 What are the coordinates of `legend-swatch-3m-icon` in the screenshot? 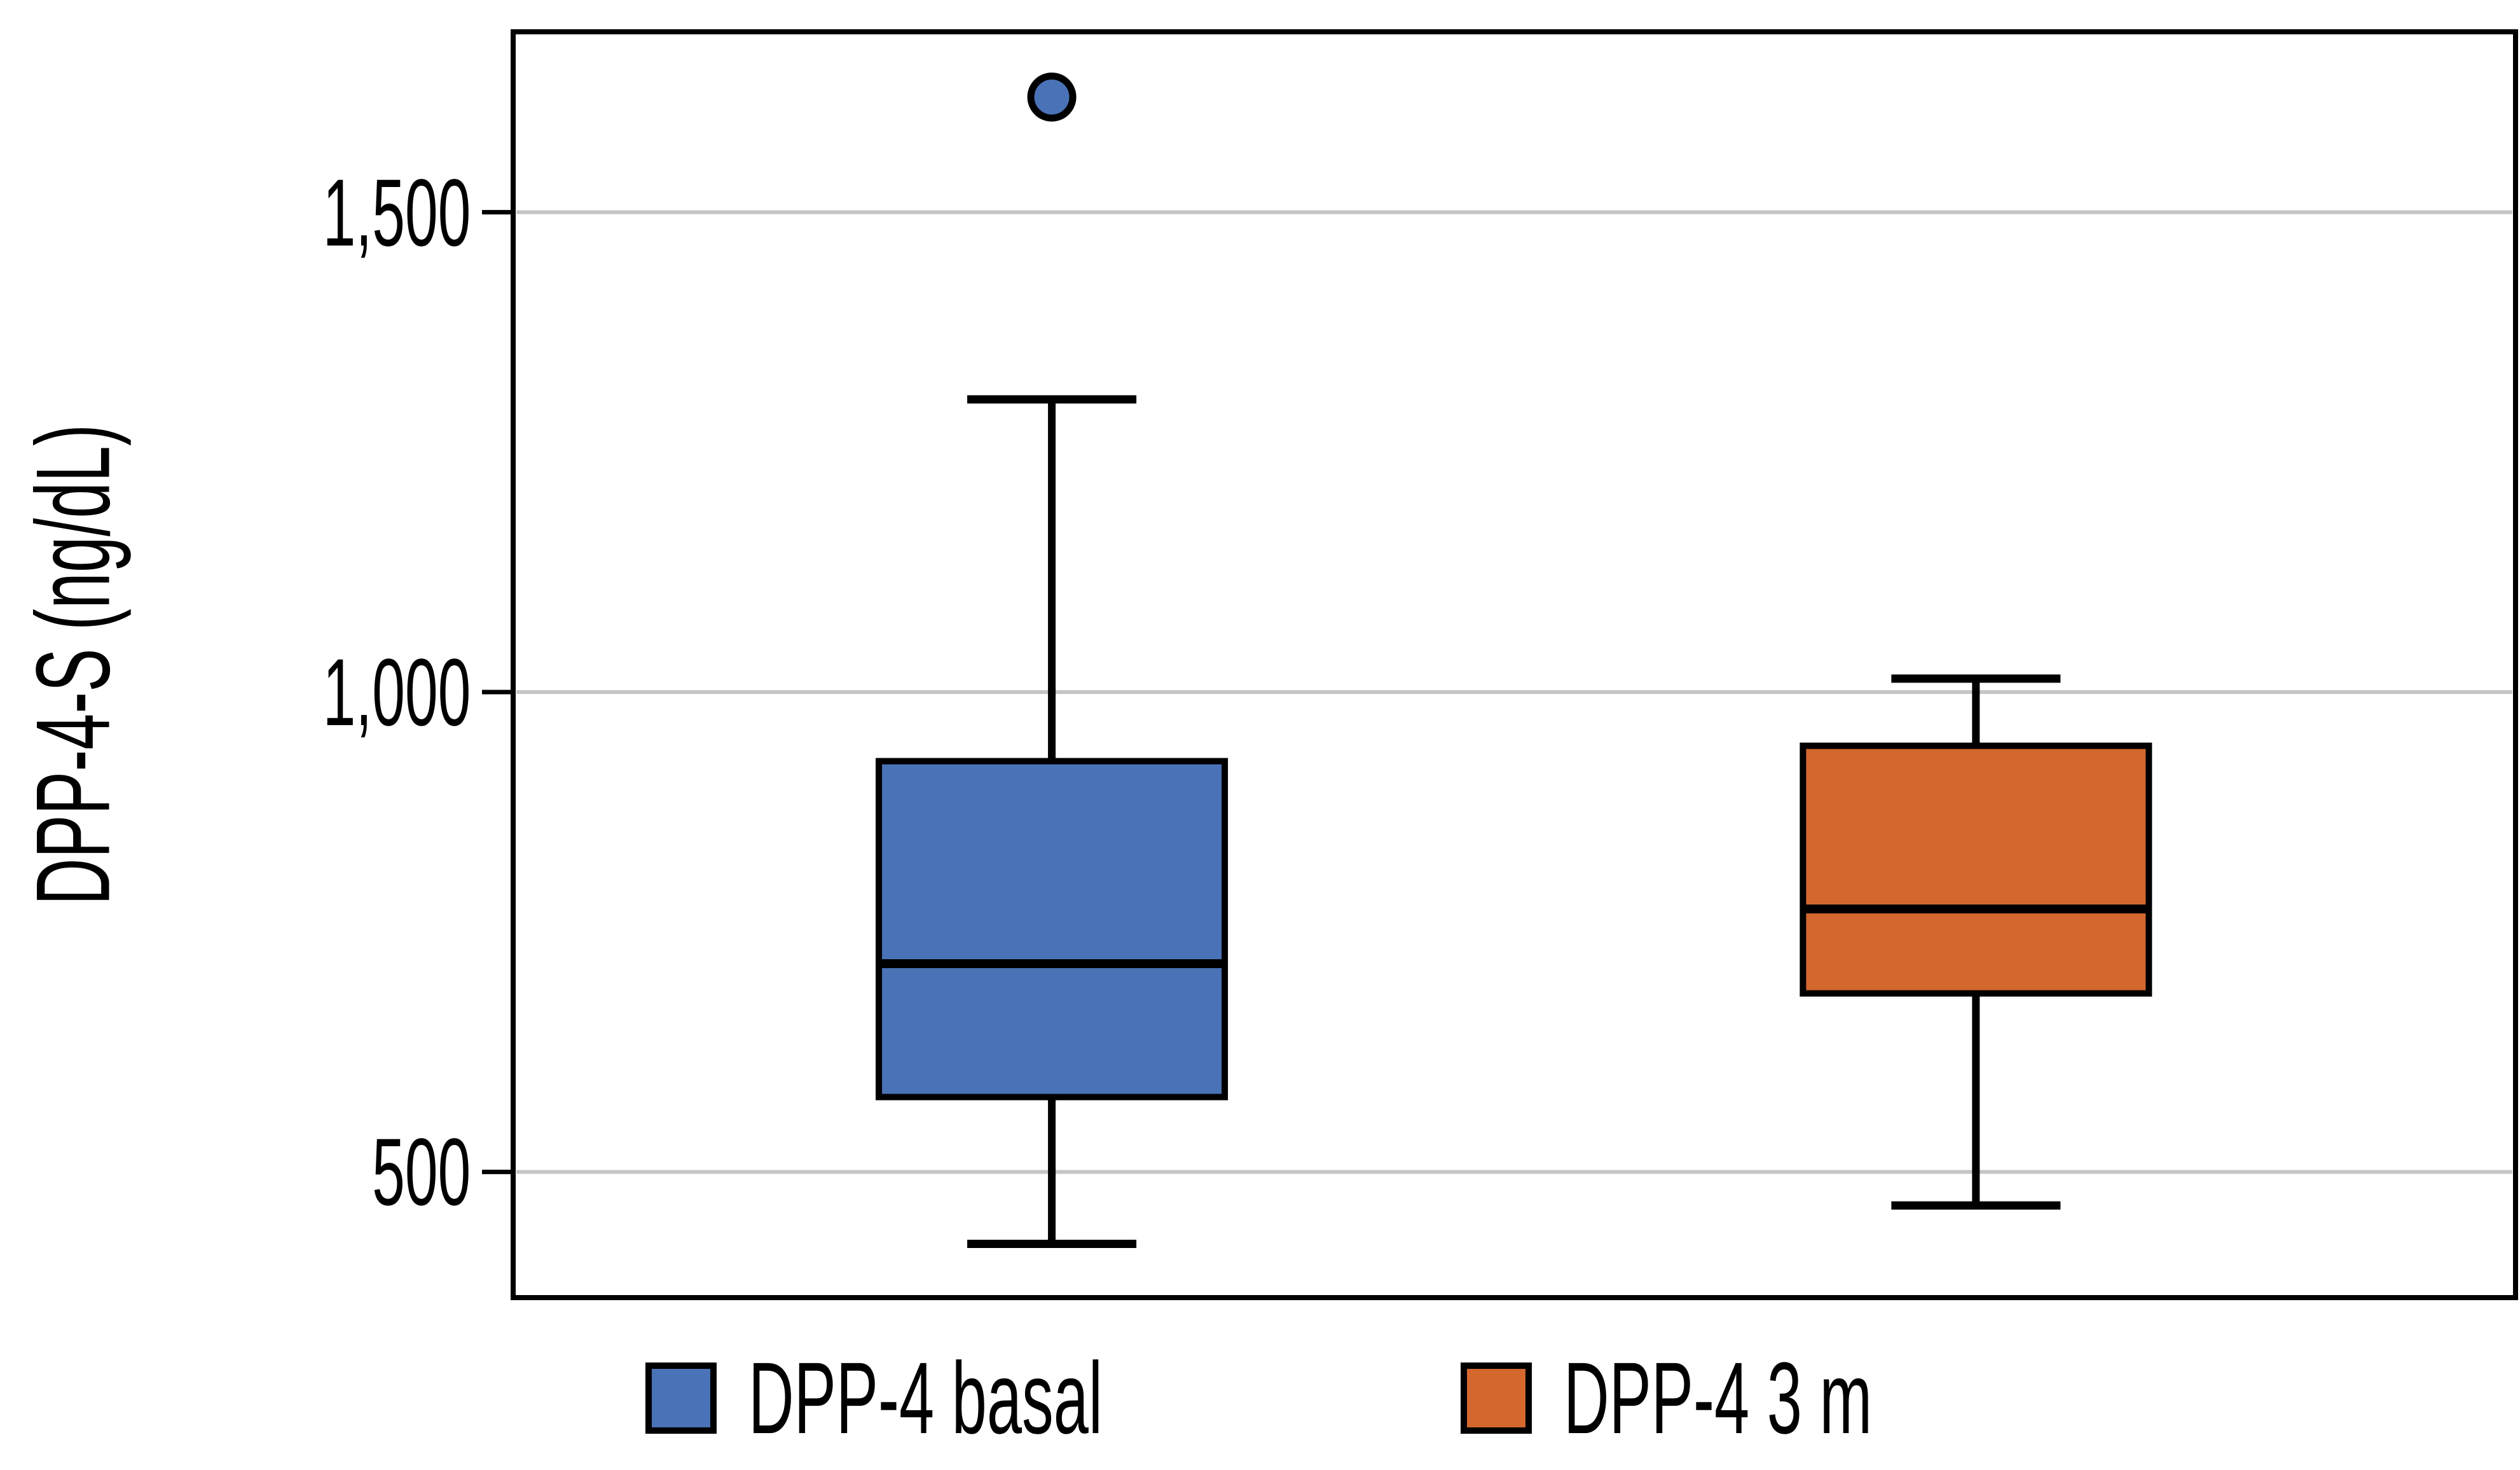 It's located at (1496, 1399).